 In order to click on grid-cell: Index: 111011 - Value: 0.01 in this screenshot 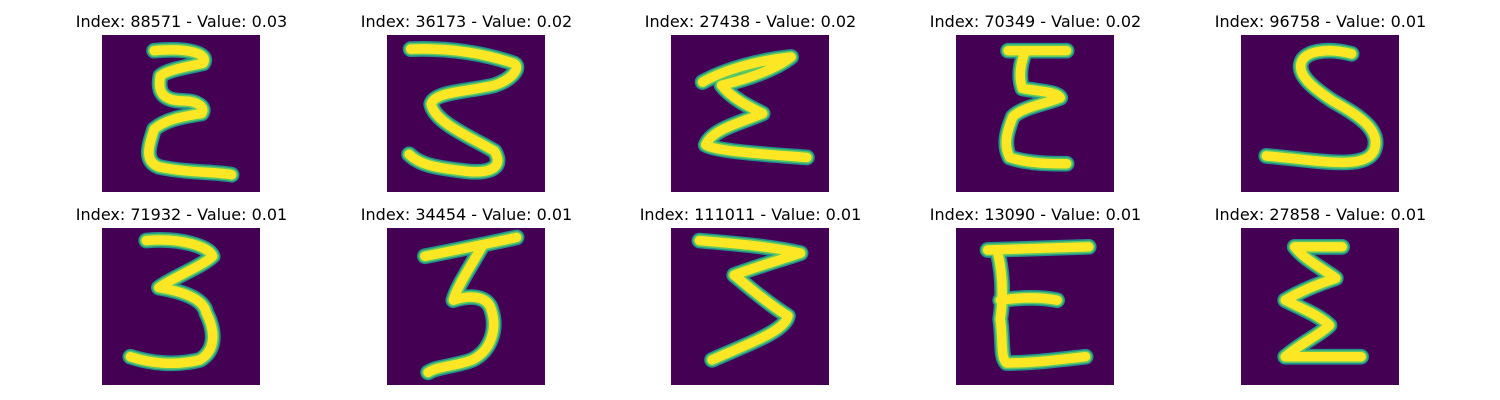, I will do `click(750, 289)`.